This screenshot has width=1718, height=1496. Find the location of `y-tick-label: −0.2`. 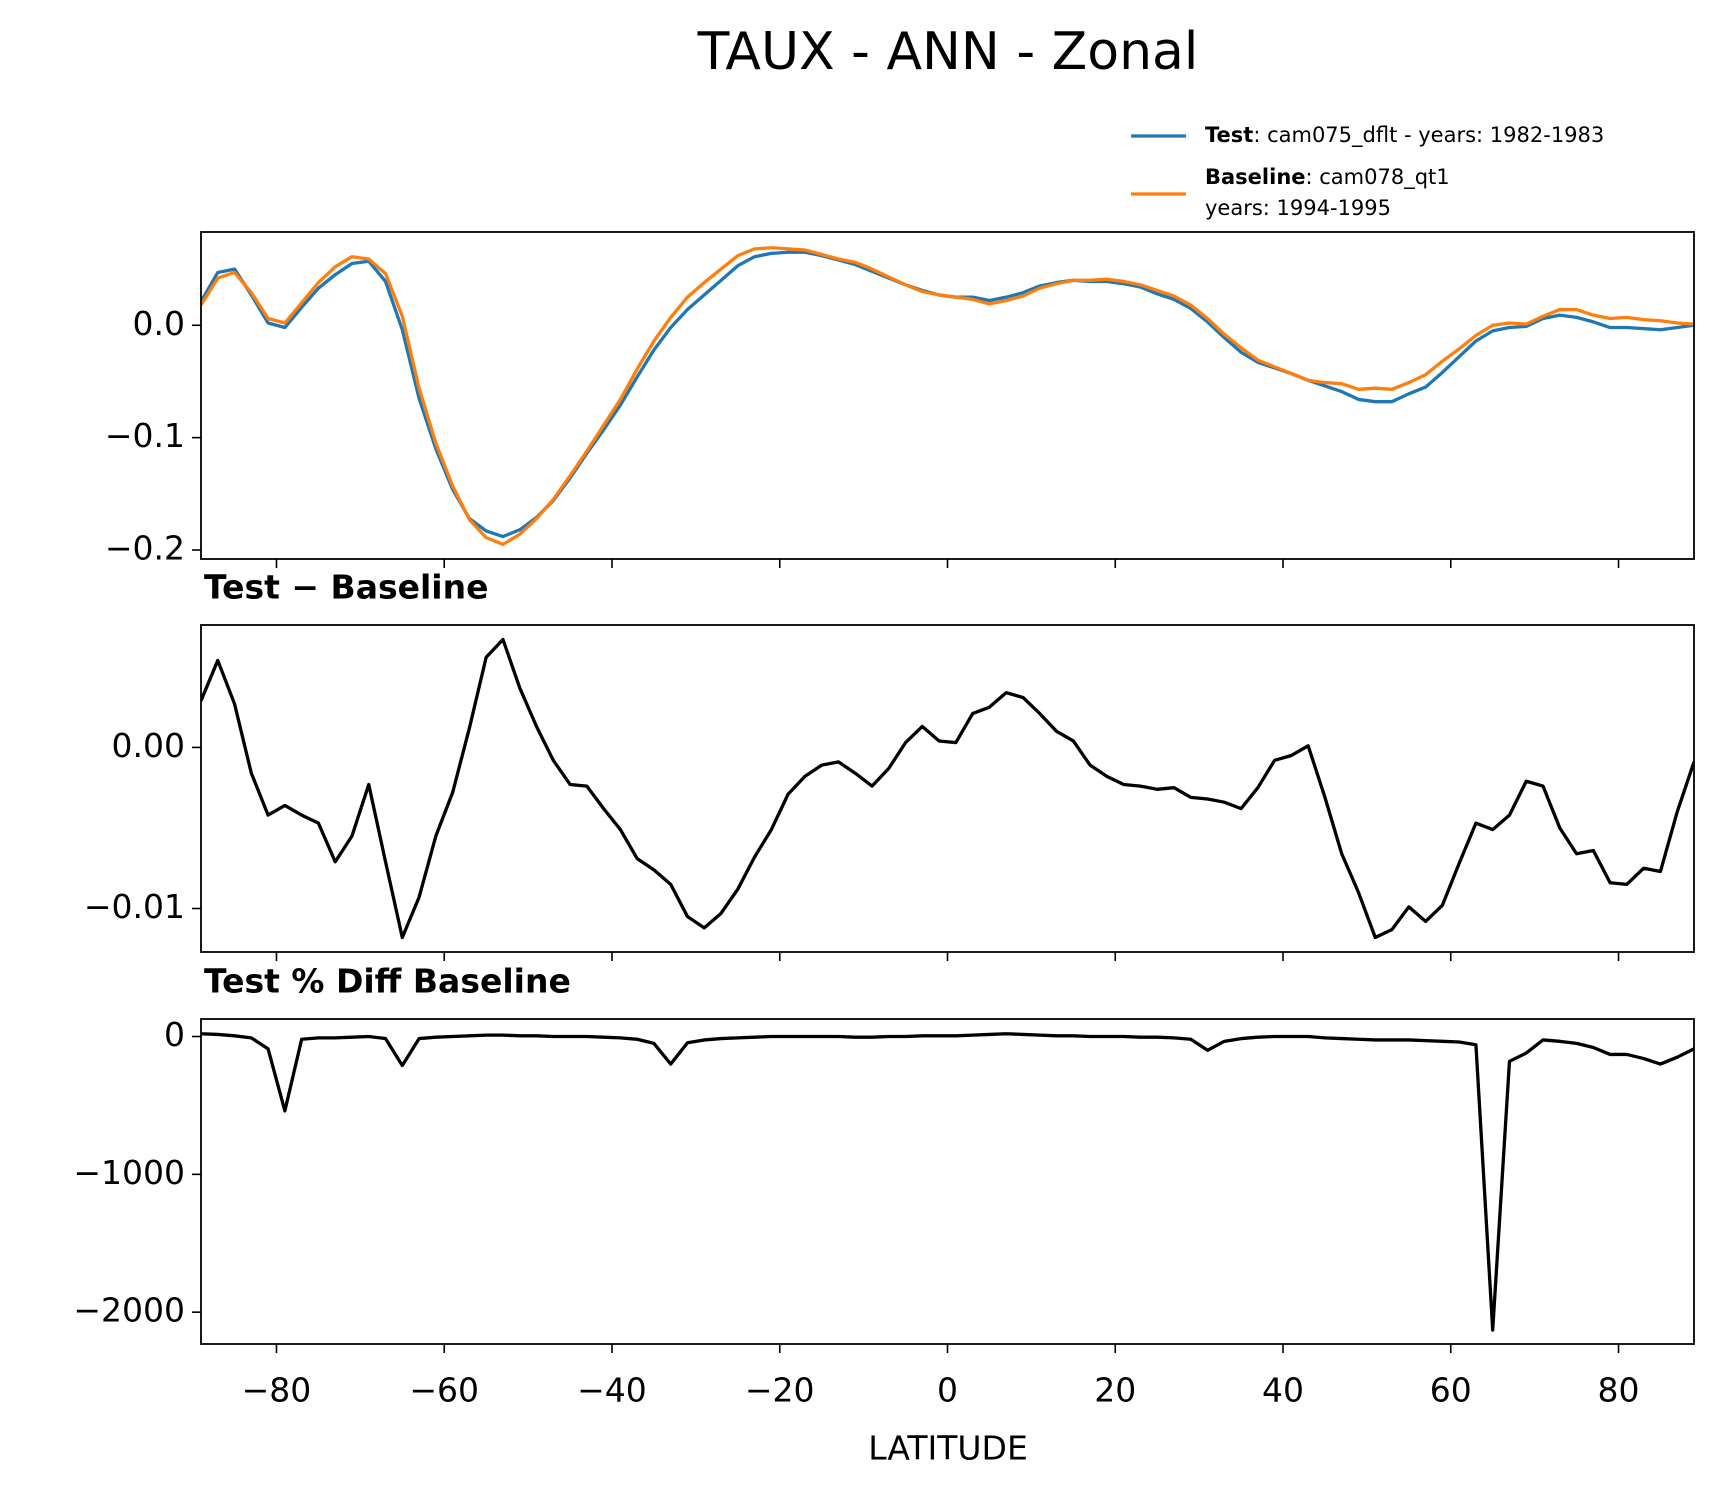

y-tick-label: −0.2 is located at coordinates (145, 548).